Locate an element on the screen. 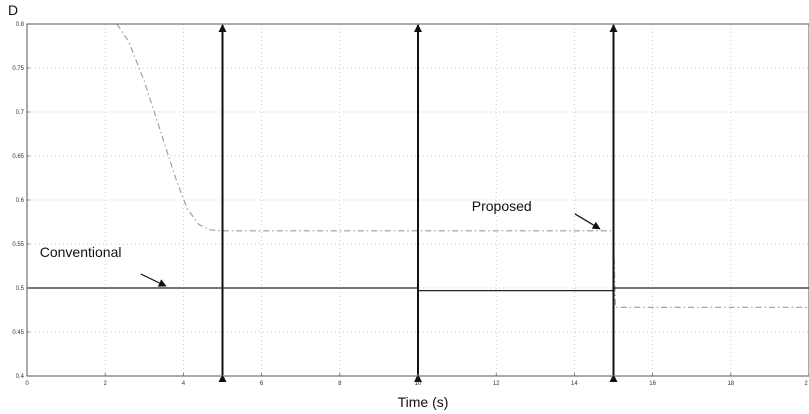  x-tick-label: 10 is located at coordinates (418, 384).